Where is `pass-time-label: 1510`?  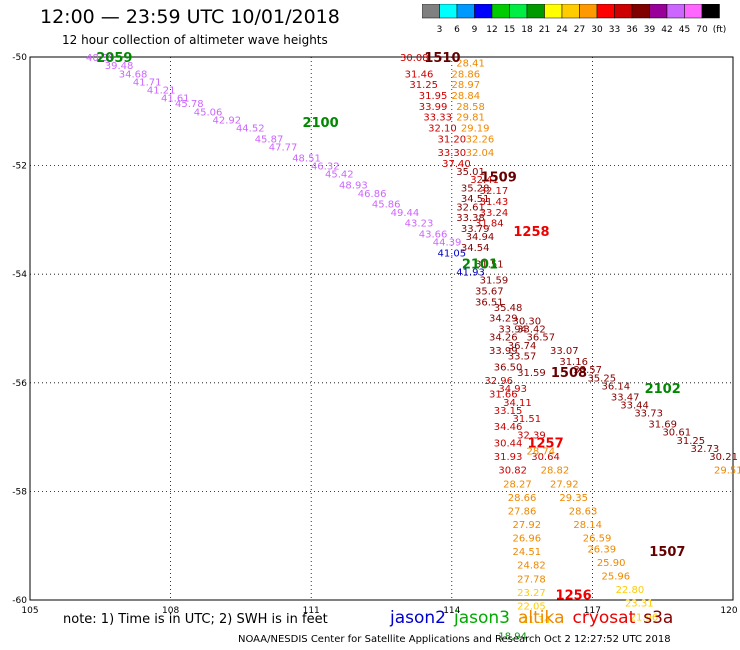 pass-time-label: 1510 is located at coordinates (442, 58).